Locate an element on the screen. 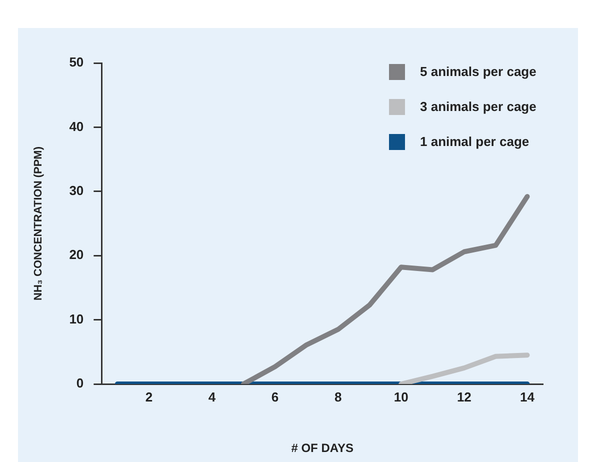  y-tick-label: 10 is located at coordinates (76, 318).